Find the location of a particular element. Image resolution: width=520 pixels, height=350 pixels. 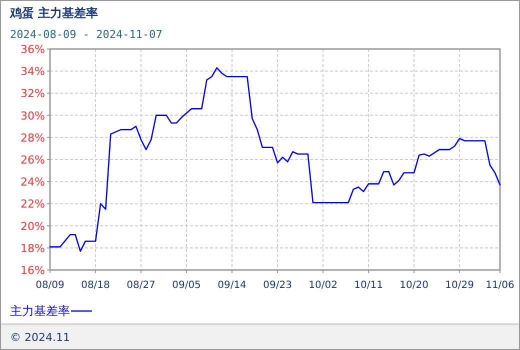

y-tick-label: 36% is located at coordinates (32, 49).